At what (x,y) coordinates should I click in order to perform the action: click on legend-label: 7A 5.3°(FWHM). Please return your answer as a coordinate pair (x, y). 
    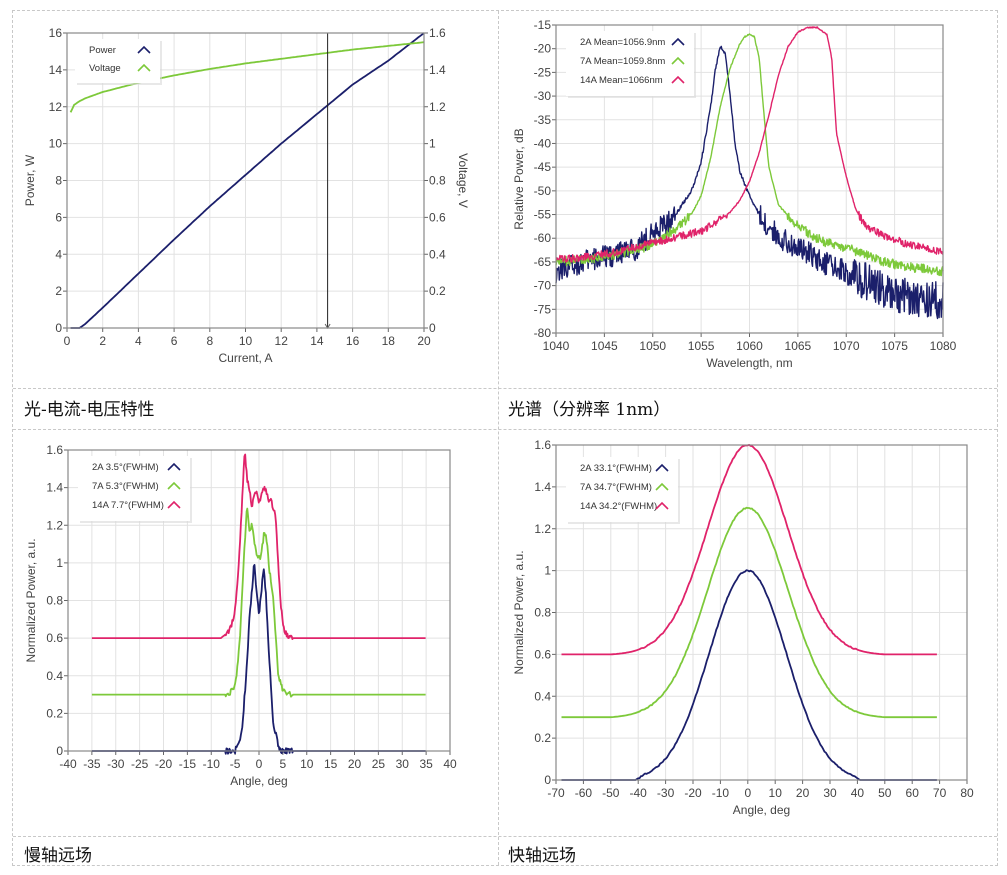
    Looking at the image, I should click on (125, 486).